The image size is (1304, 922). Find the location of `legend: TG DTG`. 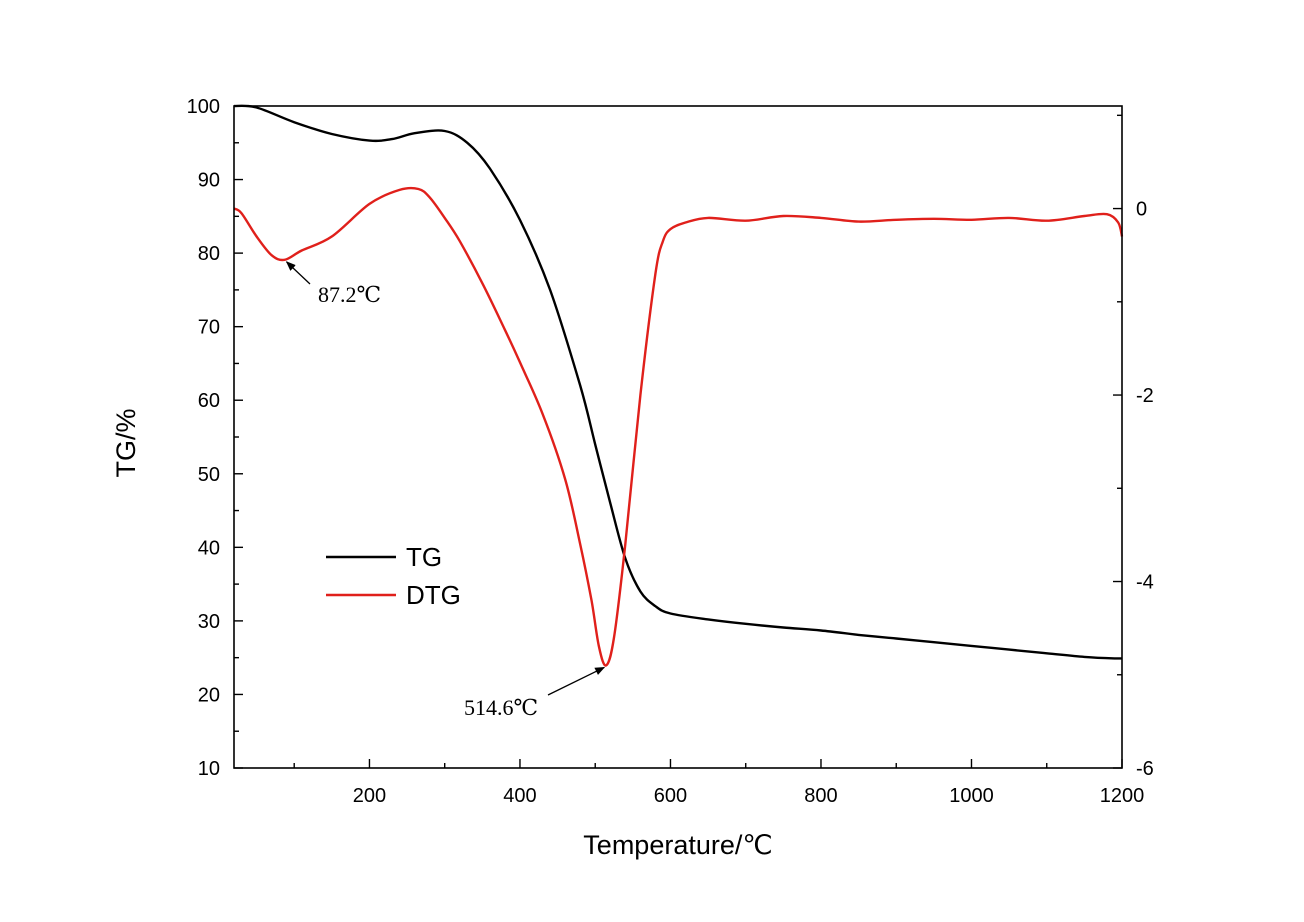

legend: TG DTG is located at coordinates (393, 576).